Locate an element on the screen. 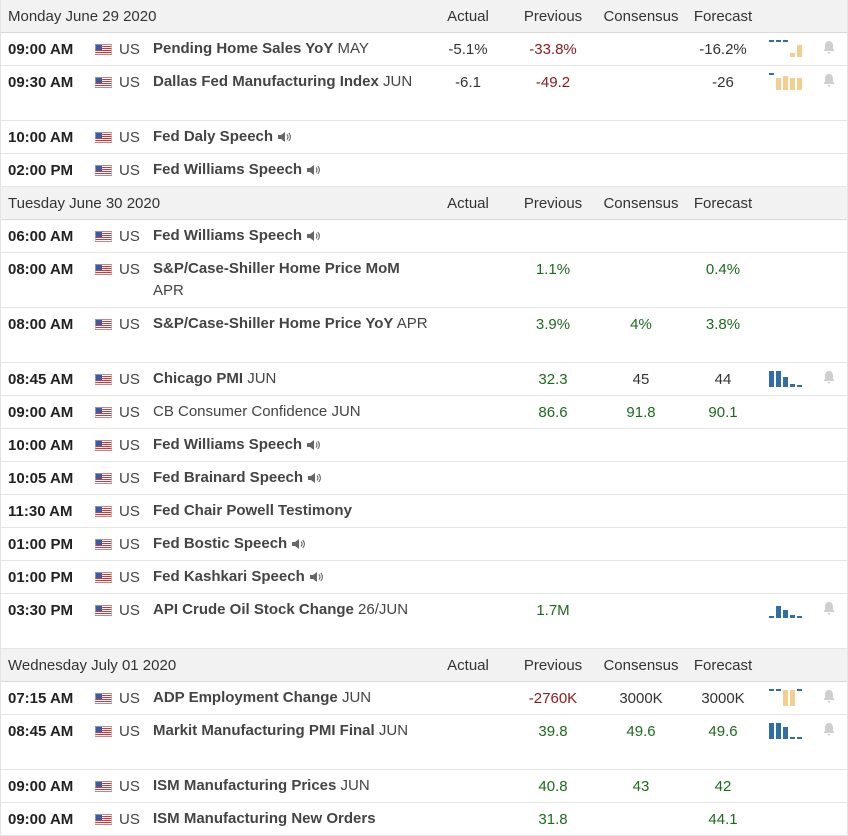 The width and height of the screenshot is (848, 836). event-consensus-value: 43 is located at coordinates (641, 786).